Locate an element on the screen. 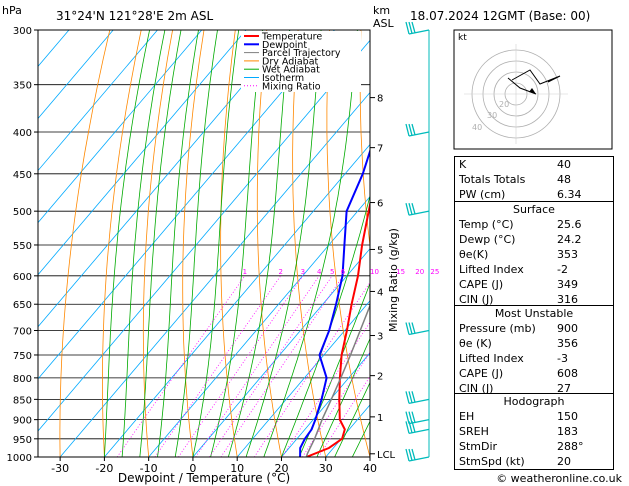  pressure-tick-label: 600 is located at coordinates (22, 277).